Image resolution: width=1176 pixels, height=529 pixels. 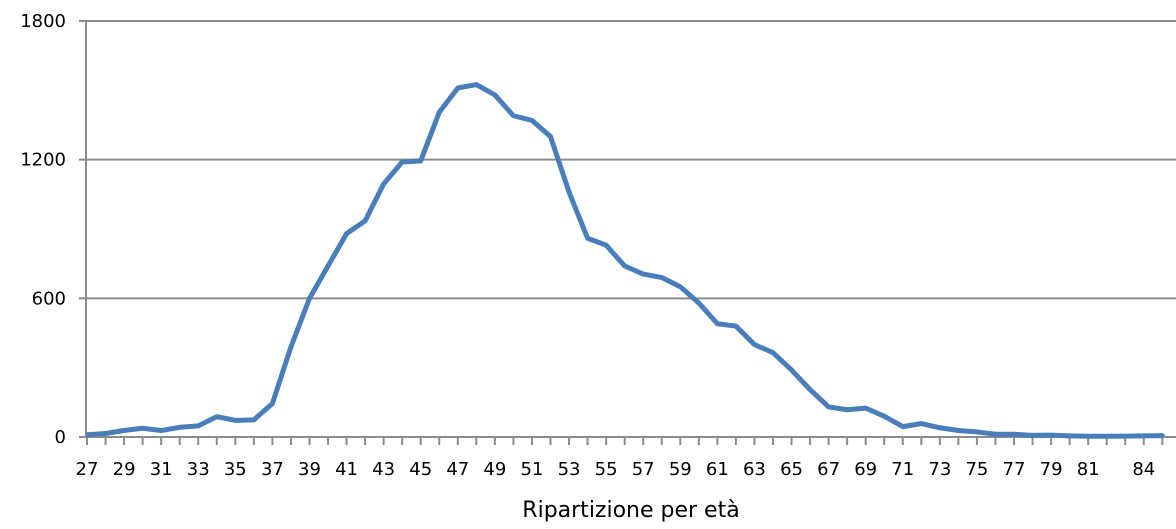 What do you see at coordinates (791, 469) in the screenshot?
I see `x-tick-label-65: 65` at bounding box center [791, 469].